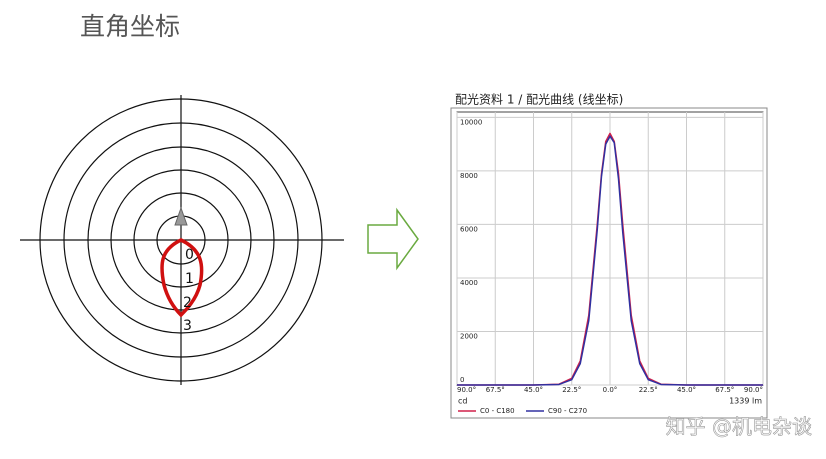  What do you see at coordinates (610, 390) in the screenshot?
I see `x-tick-label: 0.0°` at bounding box center [610, 390].